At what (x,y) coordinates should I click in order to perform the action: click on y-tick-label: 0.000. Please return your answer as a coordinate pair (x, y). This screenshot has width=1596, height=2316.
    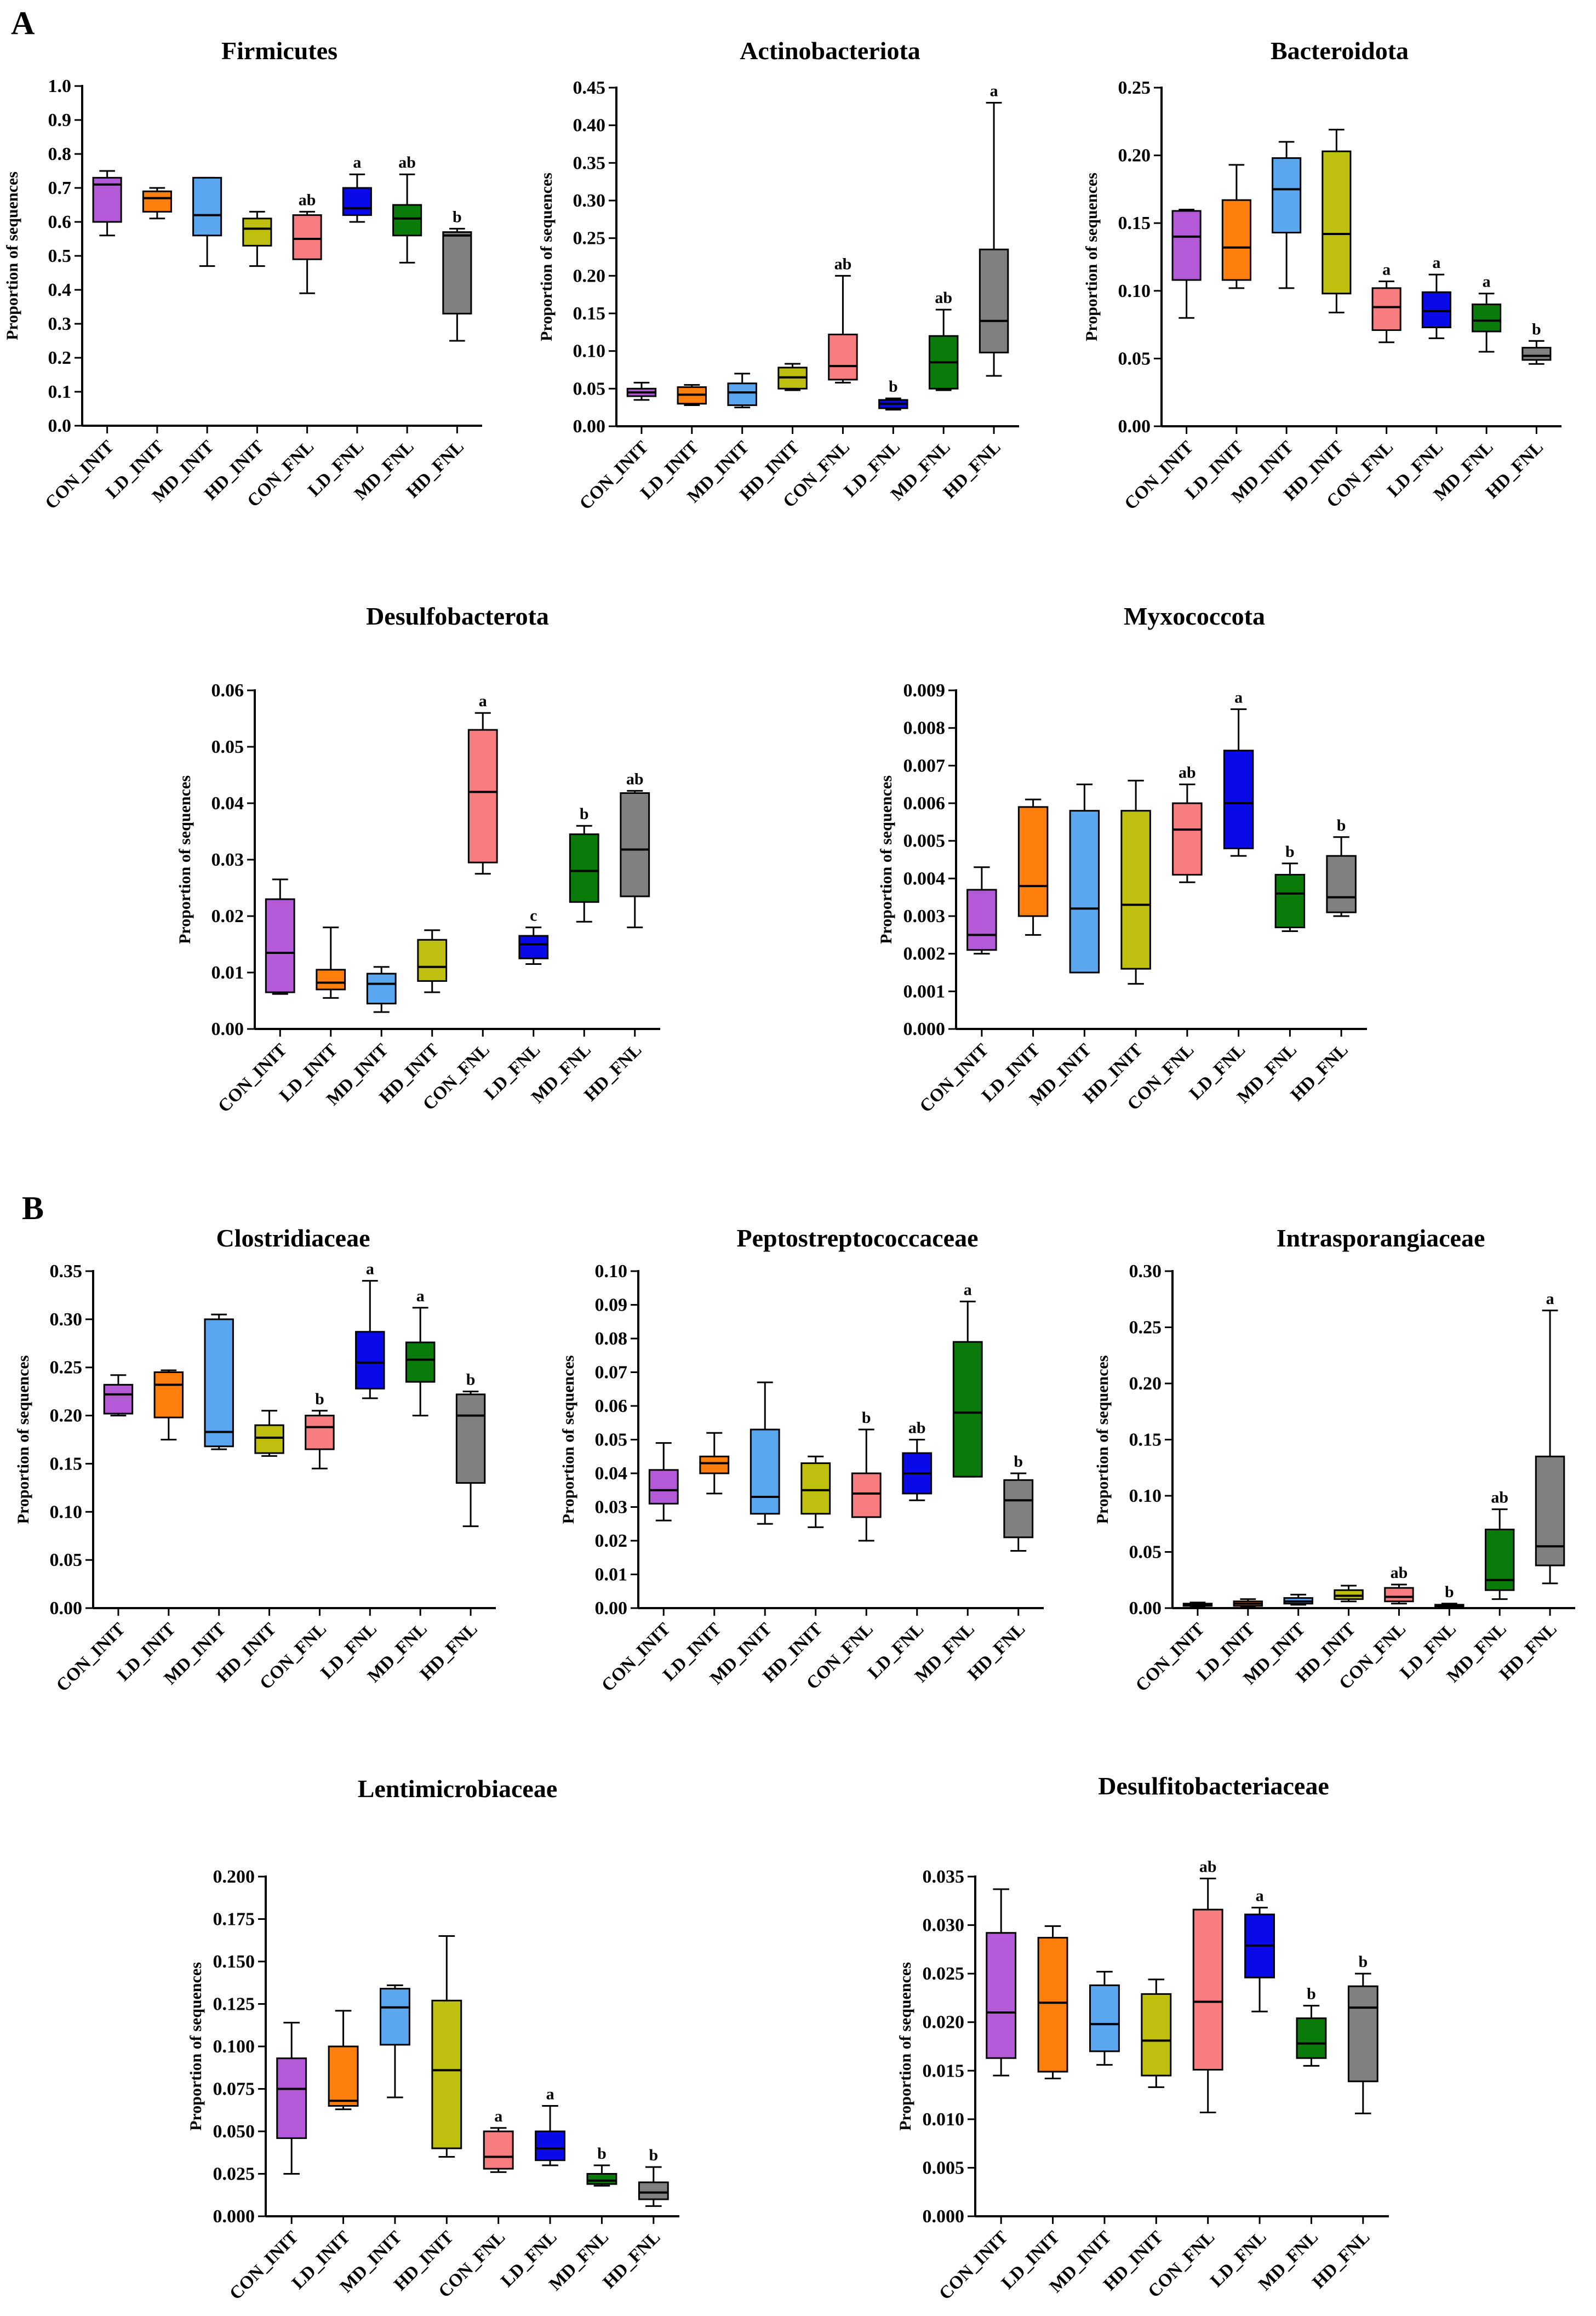
    Looking at the image, I should click on (944, 2216).